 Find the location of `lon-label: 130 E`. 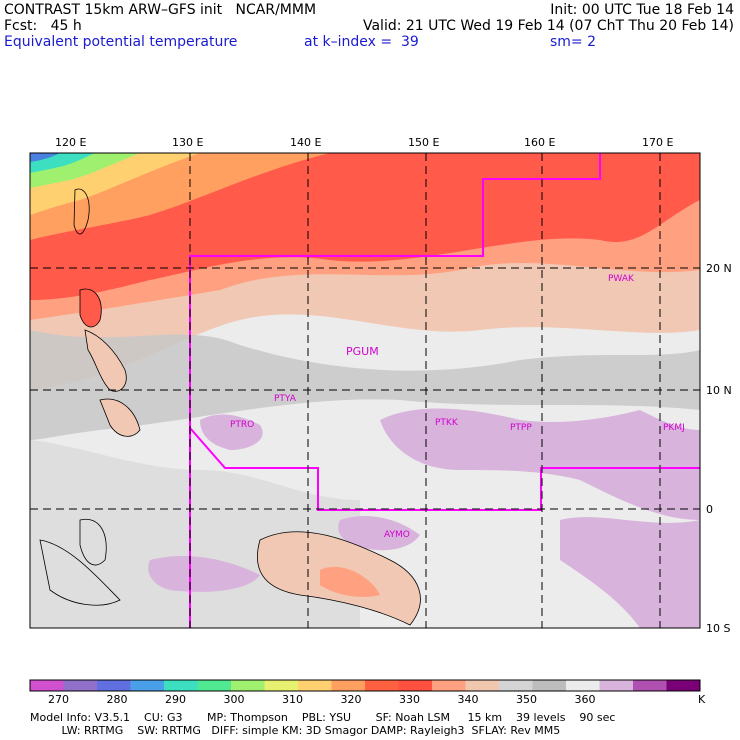

lon-label: 130 E is located at coordinates (187, 142).